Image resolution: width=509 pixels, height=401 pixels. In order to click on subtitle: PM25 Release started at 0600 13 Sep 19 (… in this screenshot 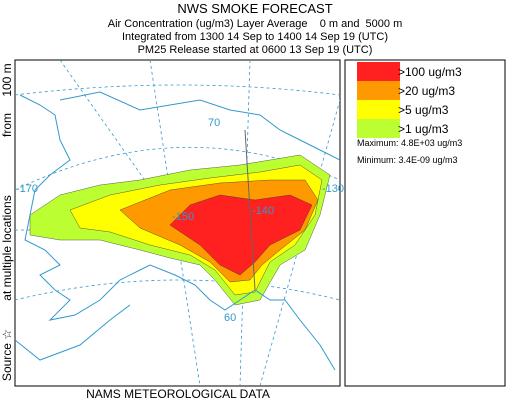, I will do `click(255, 50)`.